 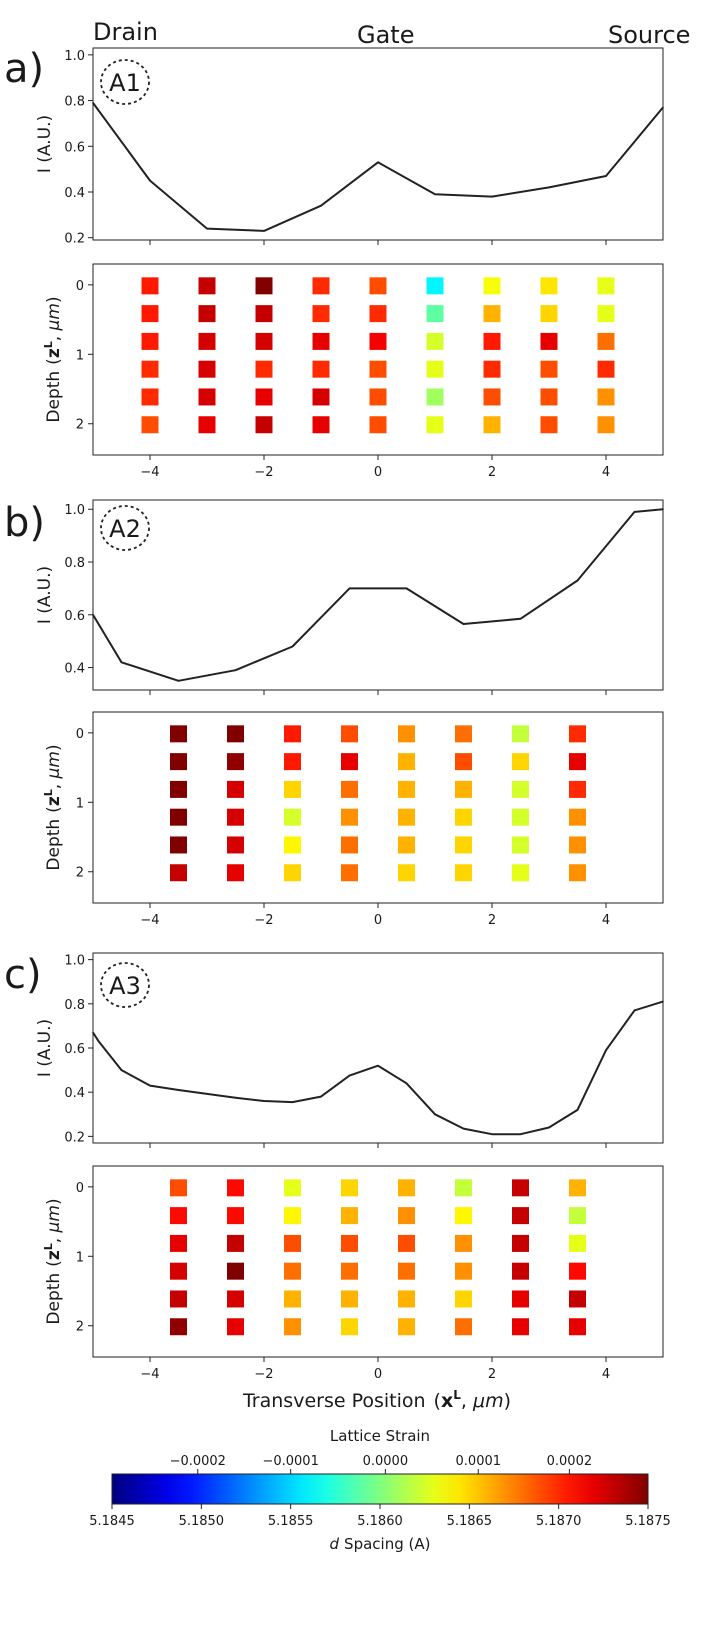 I want to click on annotation-label: A3, so click(x=125, y=986).